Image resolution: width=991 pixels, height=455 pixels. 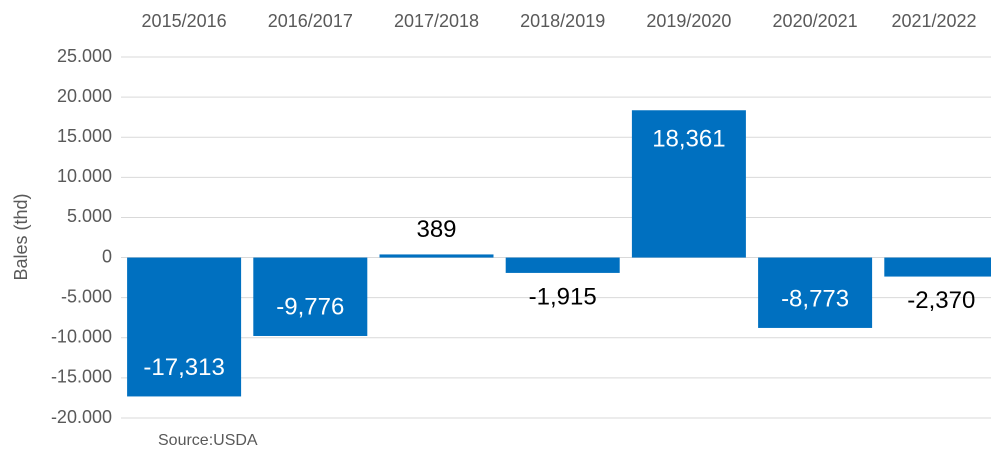 What do you see at coordinates (21, 236) in the screenshot?
I see `y-axis-label: Bales (thd)` at bounding box center [21, 236].